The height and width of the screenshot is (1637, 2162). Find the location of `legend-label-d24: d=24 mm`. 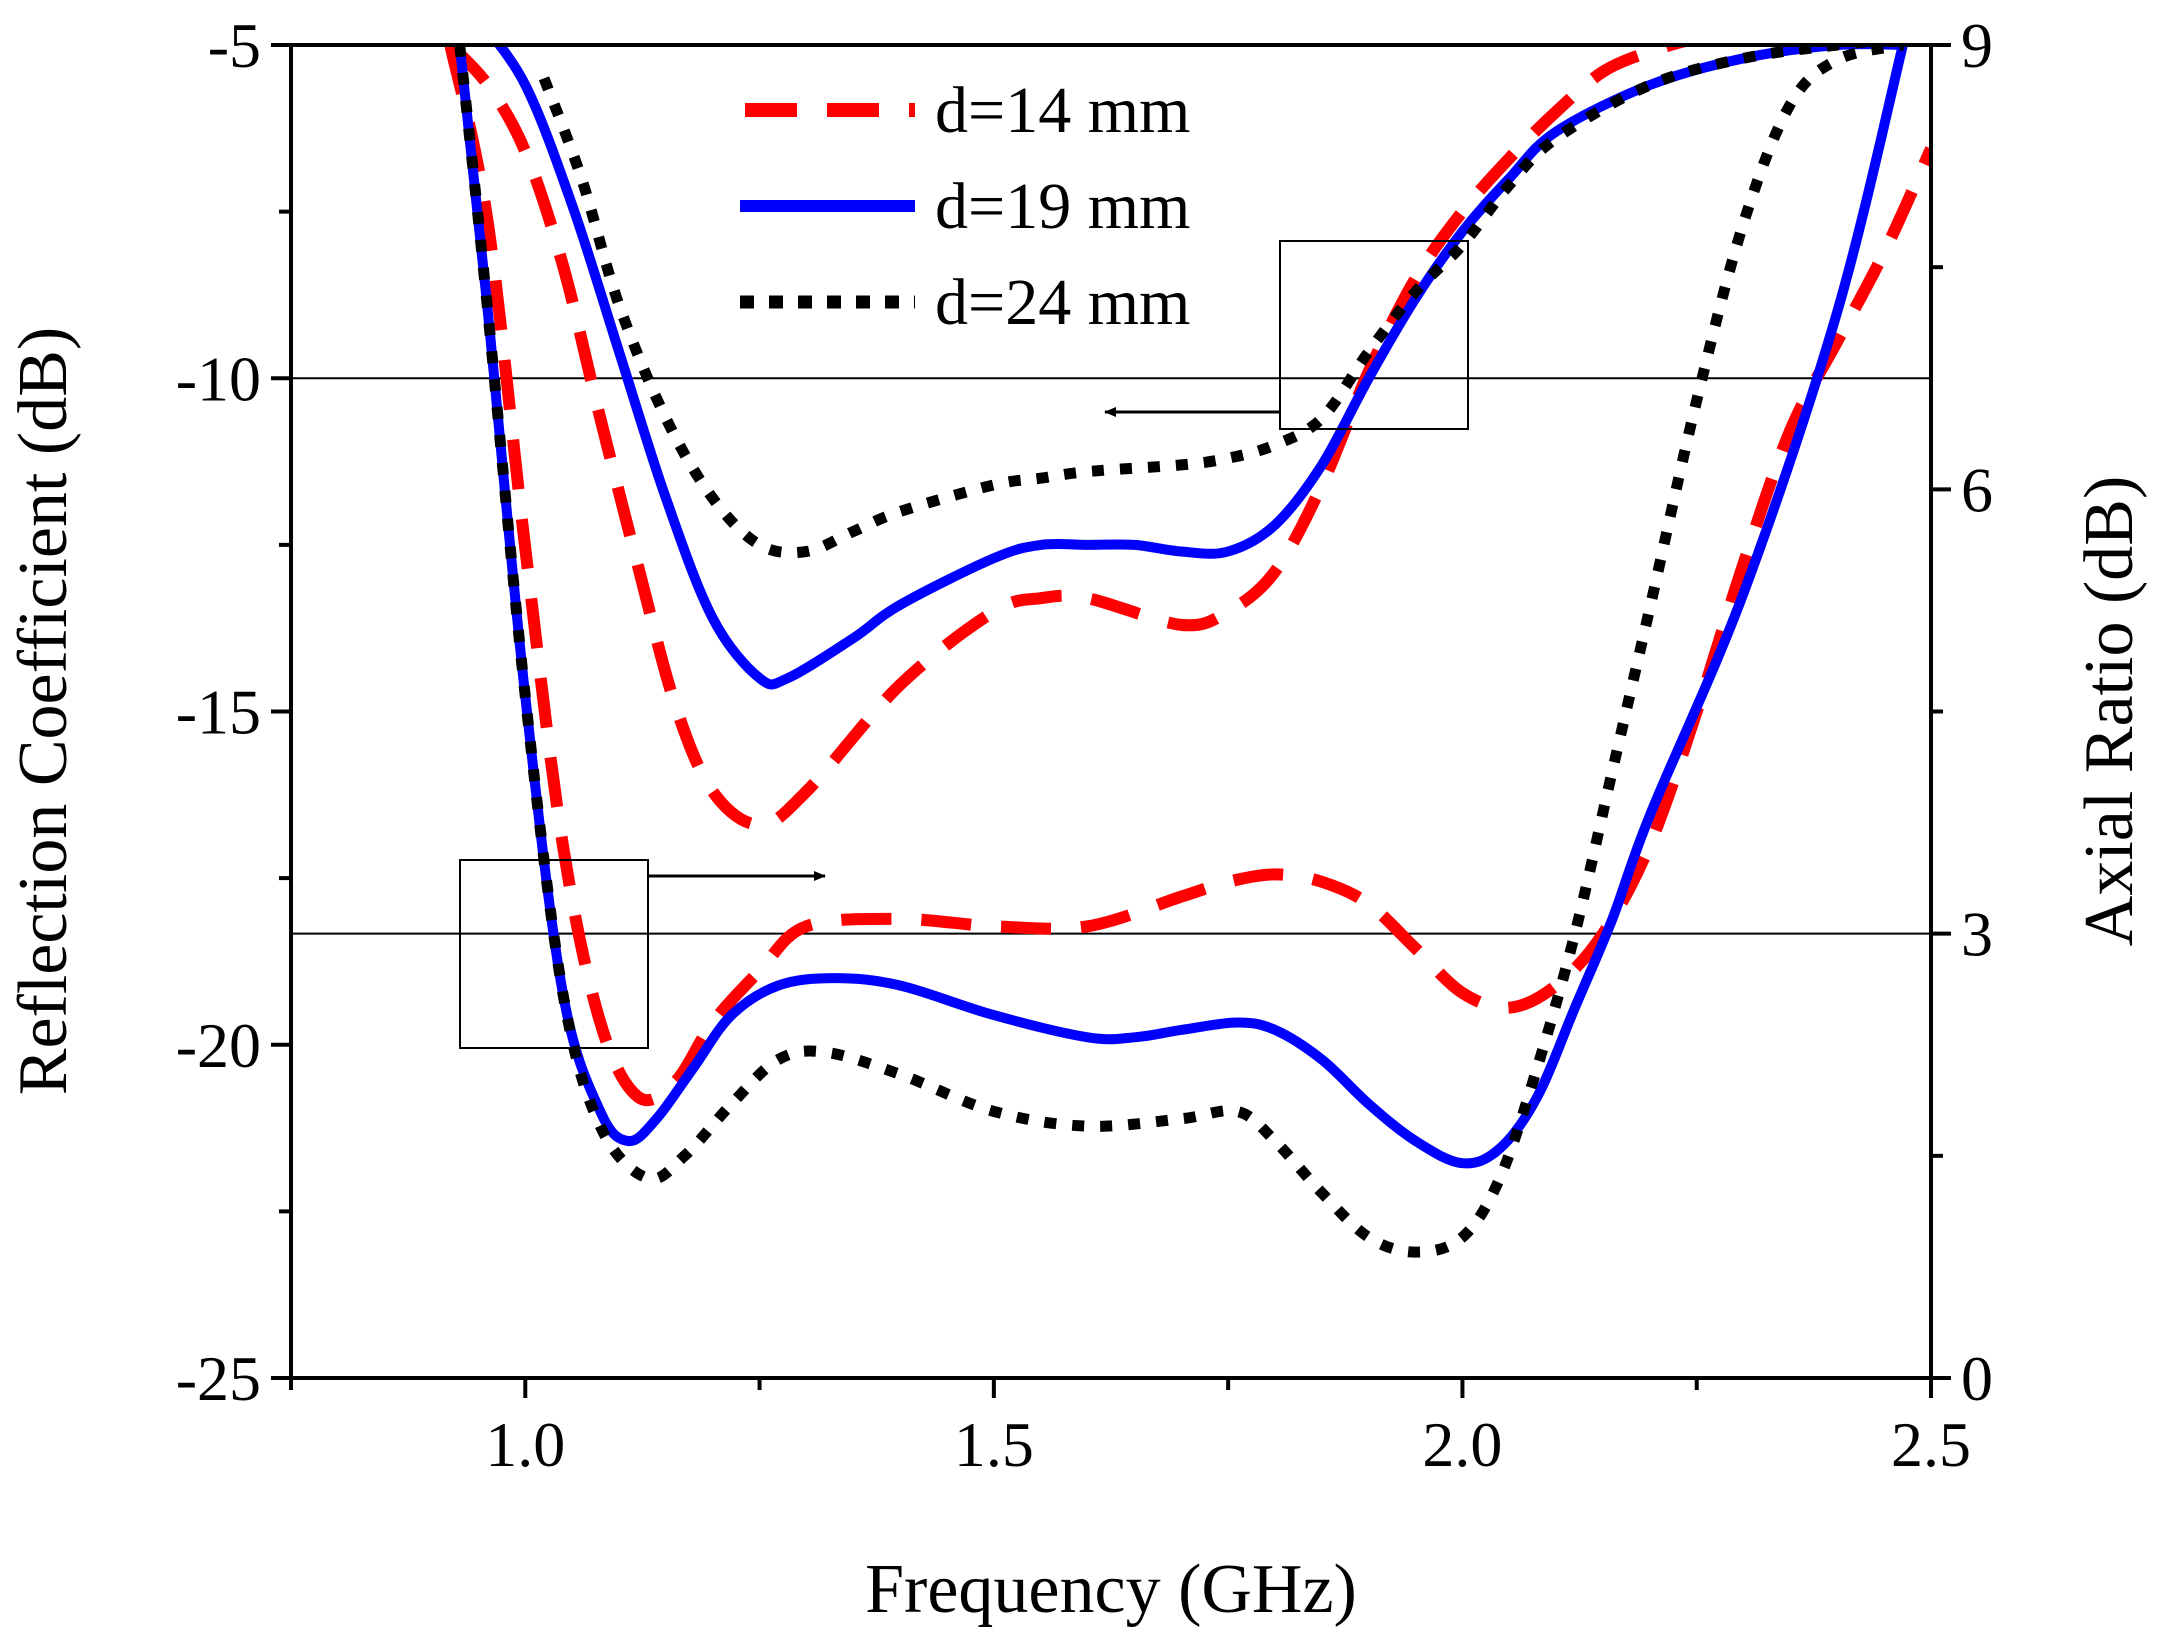

legend-label-d24: d=24 mm is located at coordinates (1062, 302).